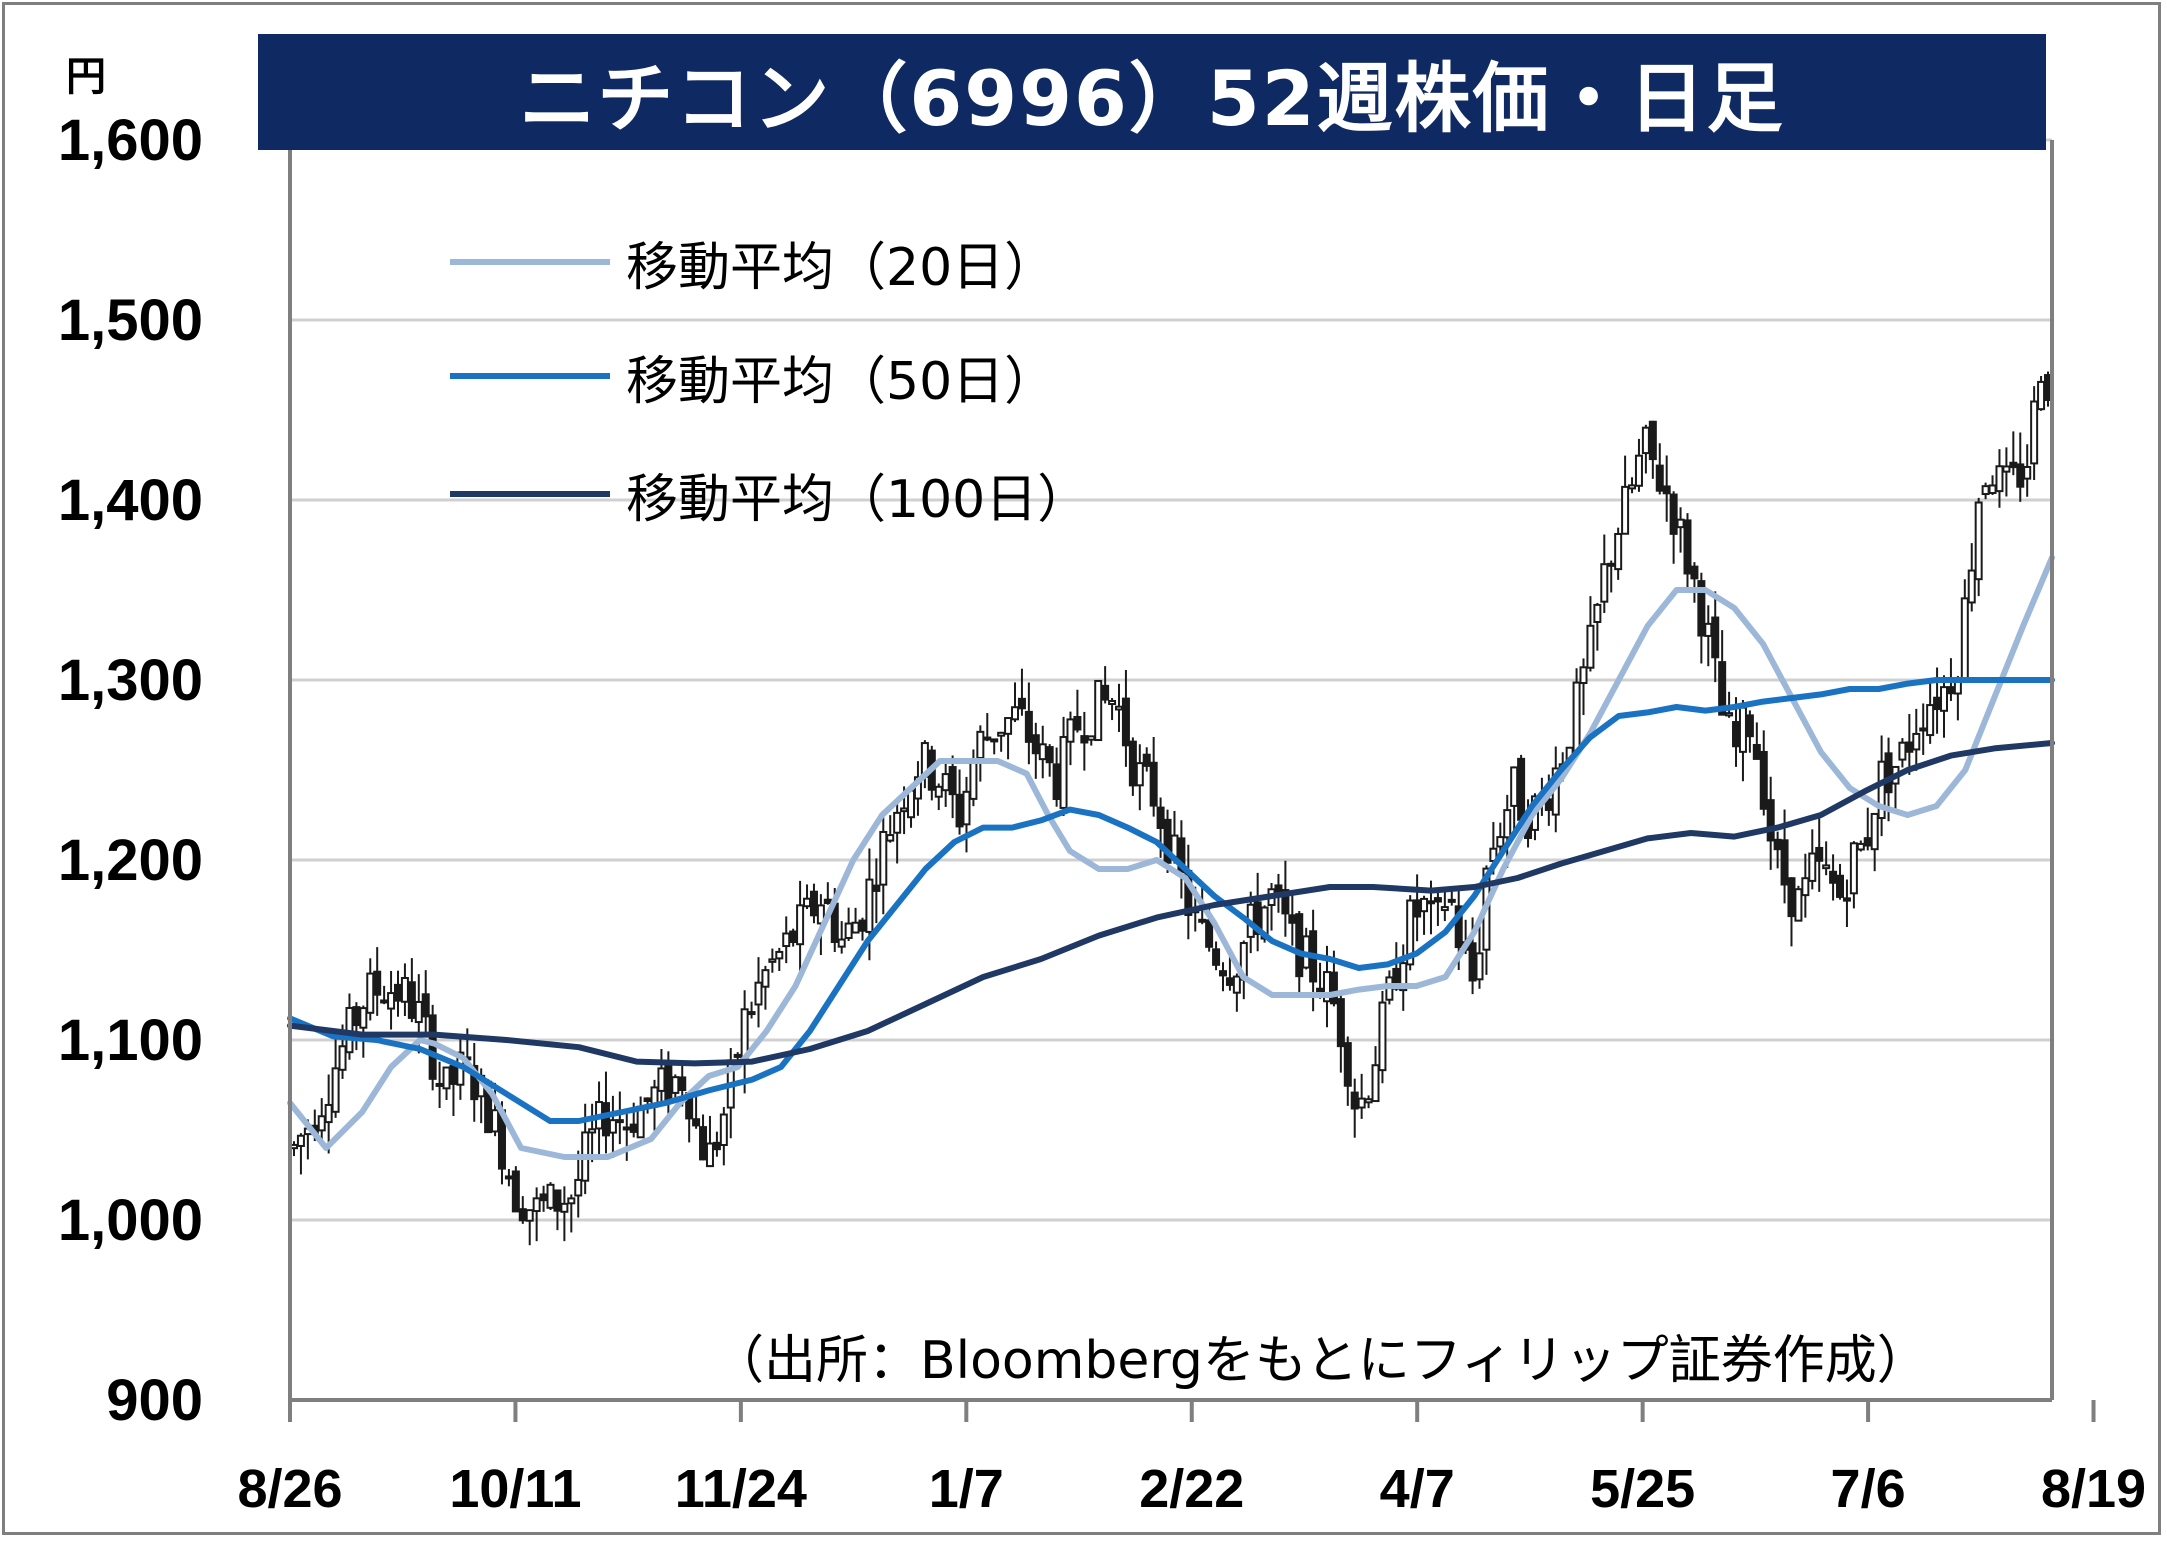 Image resolution: width=2167 pixels, height=1541 pixels. What do you see at coordinates (515, 1489) in the screenshot?
I see `x-tick-label: 10/11` at bounding box center [515, 1489].